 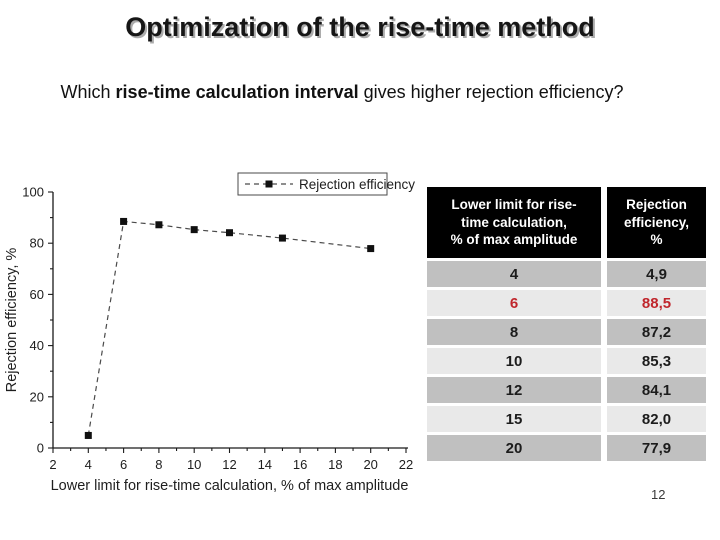 What do you see at coordinates (656, 419) in the screenshot?
I see `efficiency-cell: 82,0` at bounding box center [656, 419].